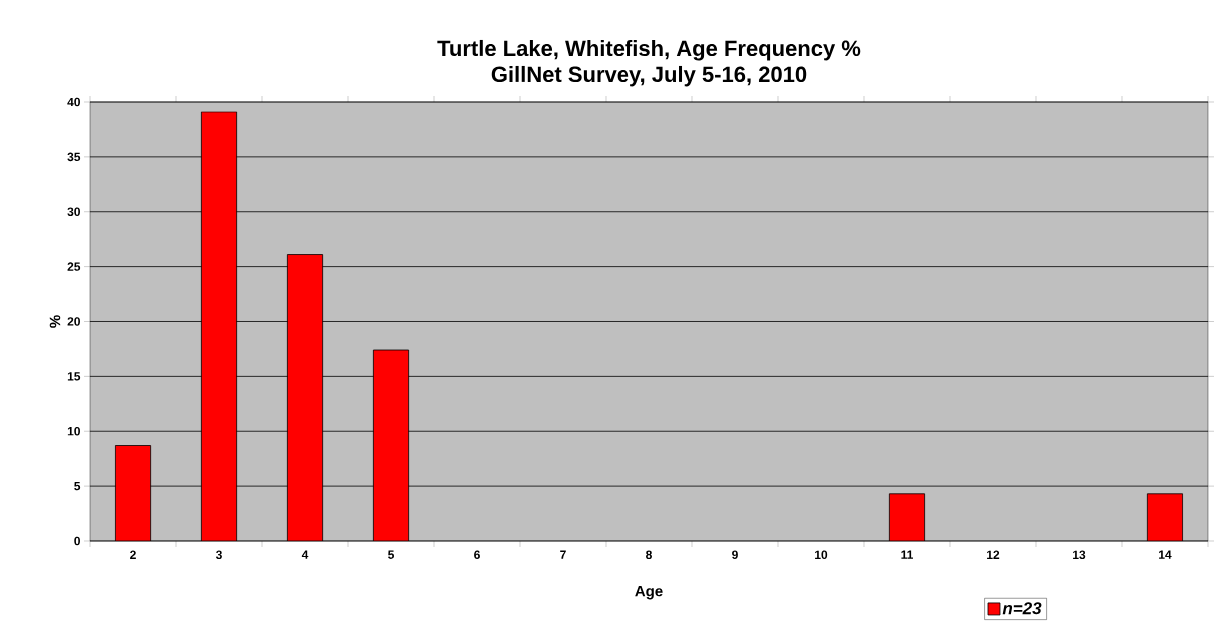  I want to click on x-tick-label: 13, so click(1079, 555).